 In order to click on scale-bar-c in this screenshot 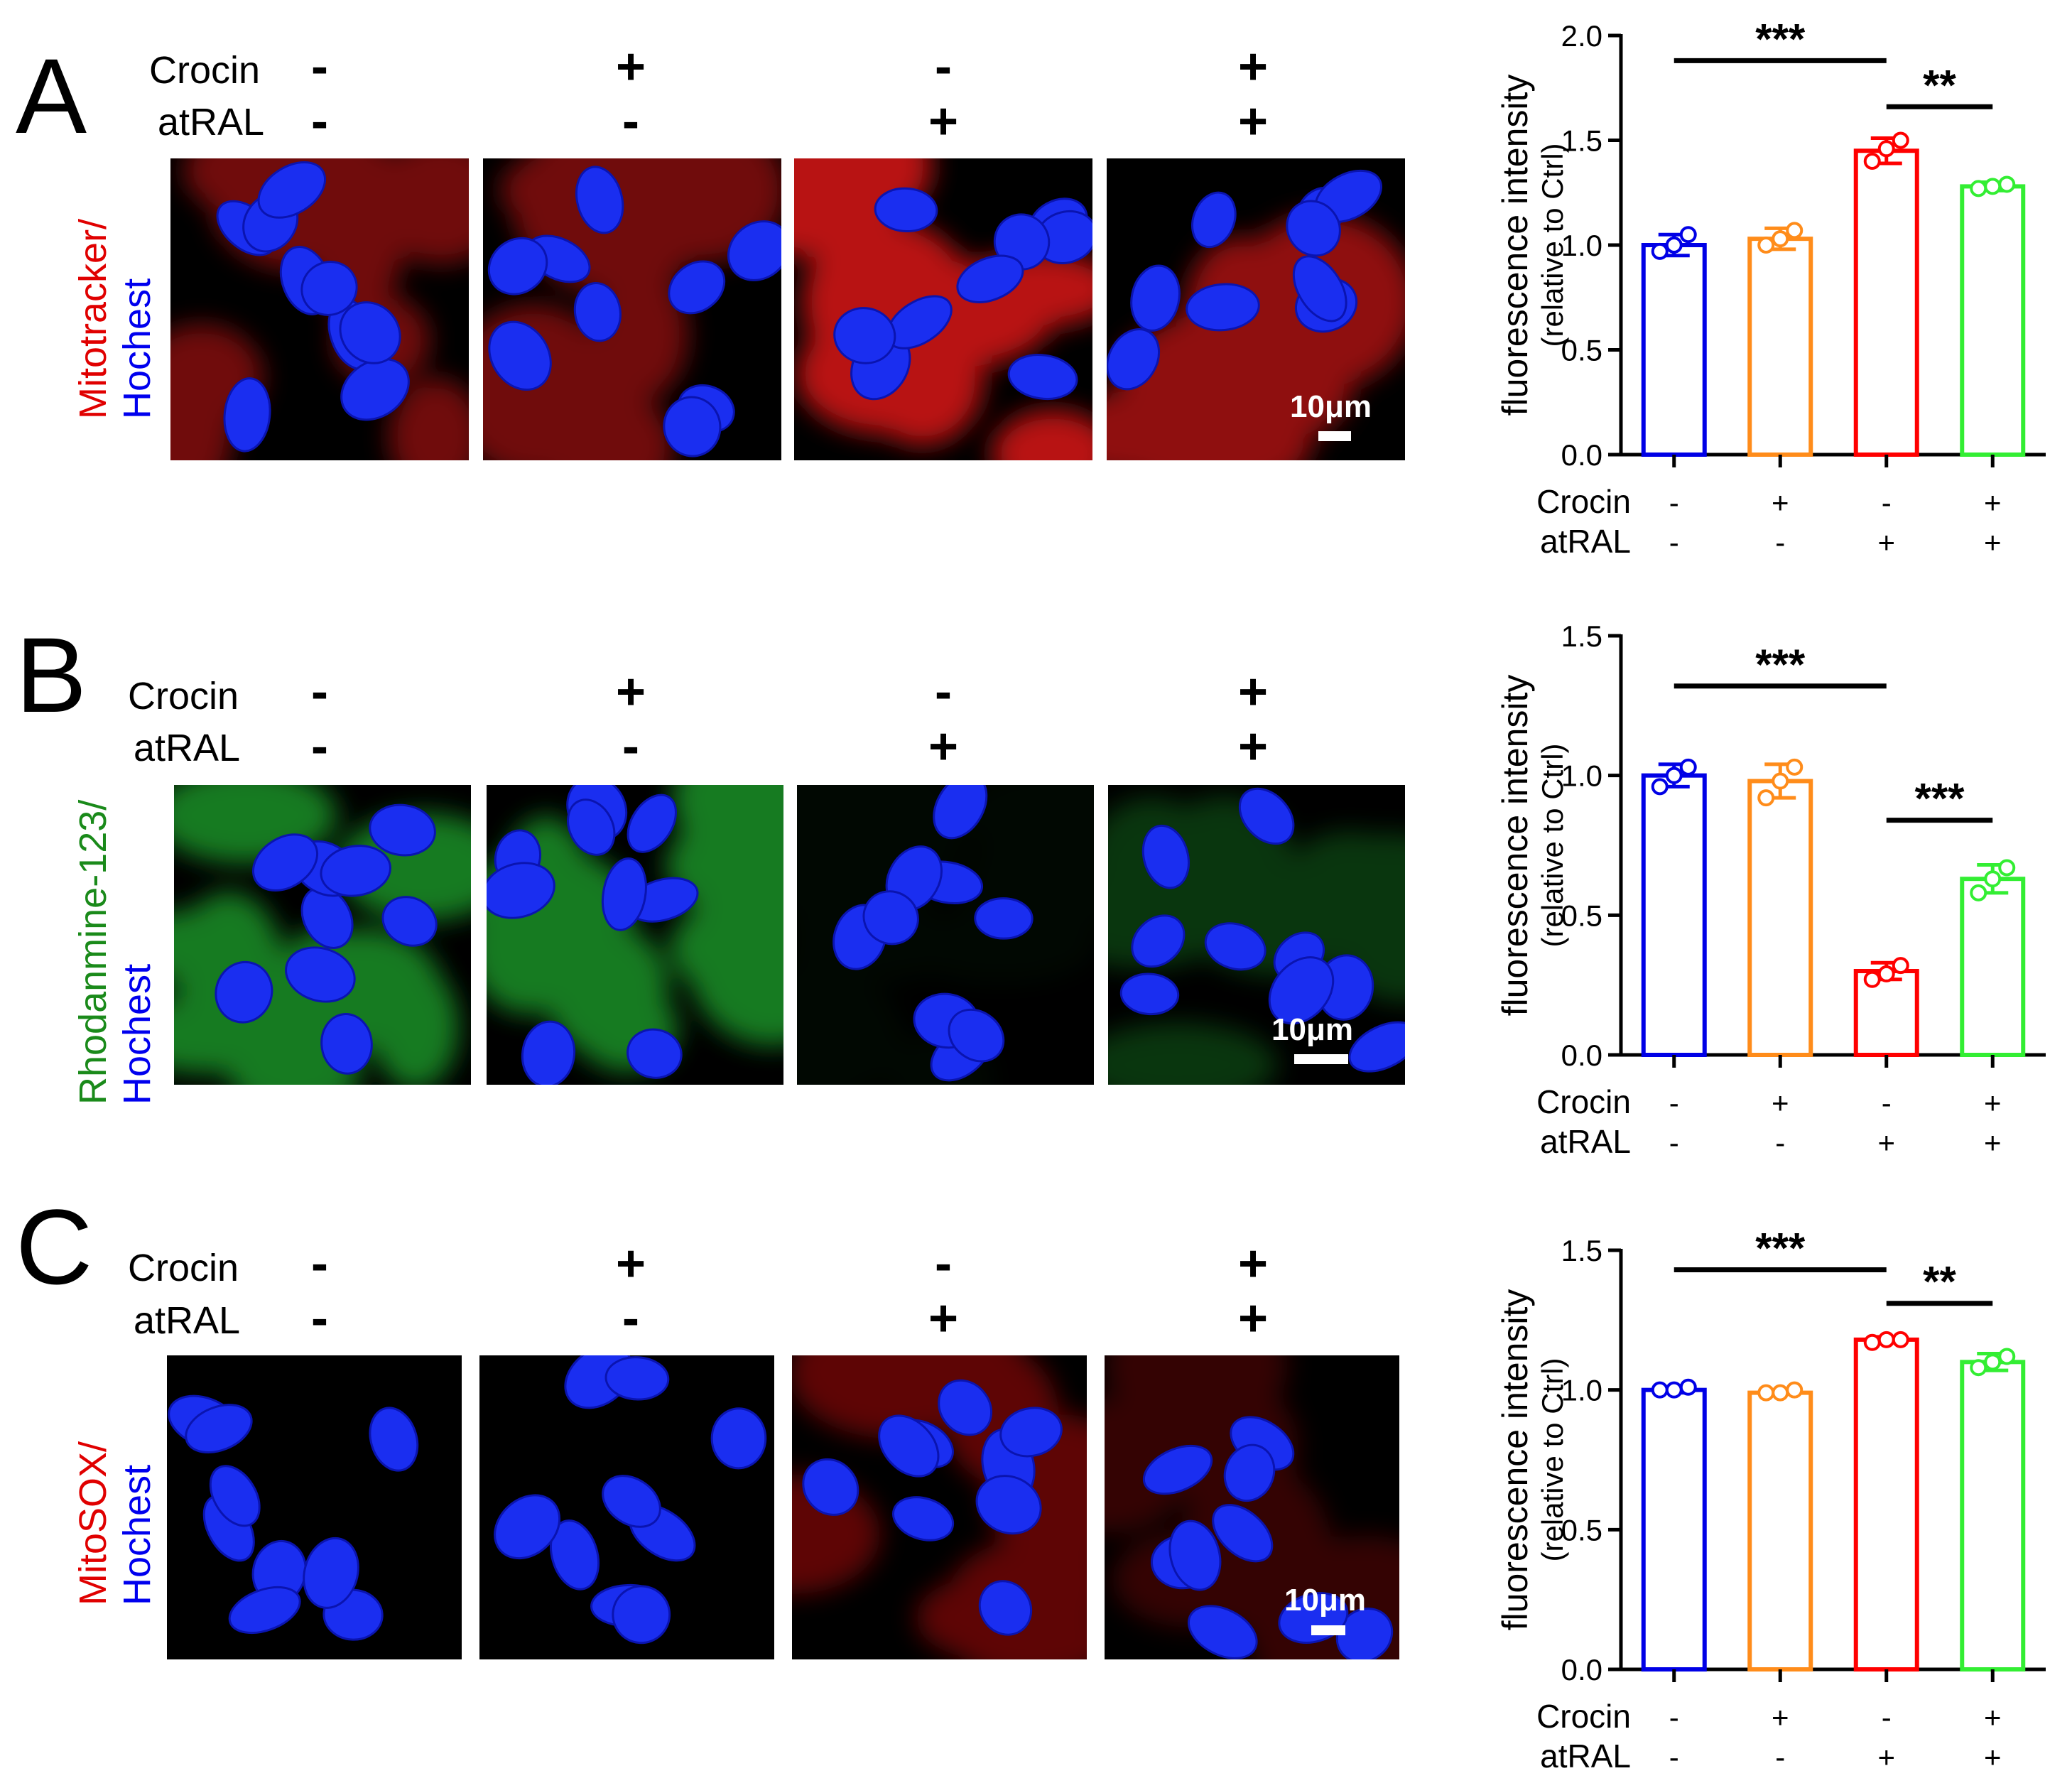, I will do `click(1328, 1630)`.